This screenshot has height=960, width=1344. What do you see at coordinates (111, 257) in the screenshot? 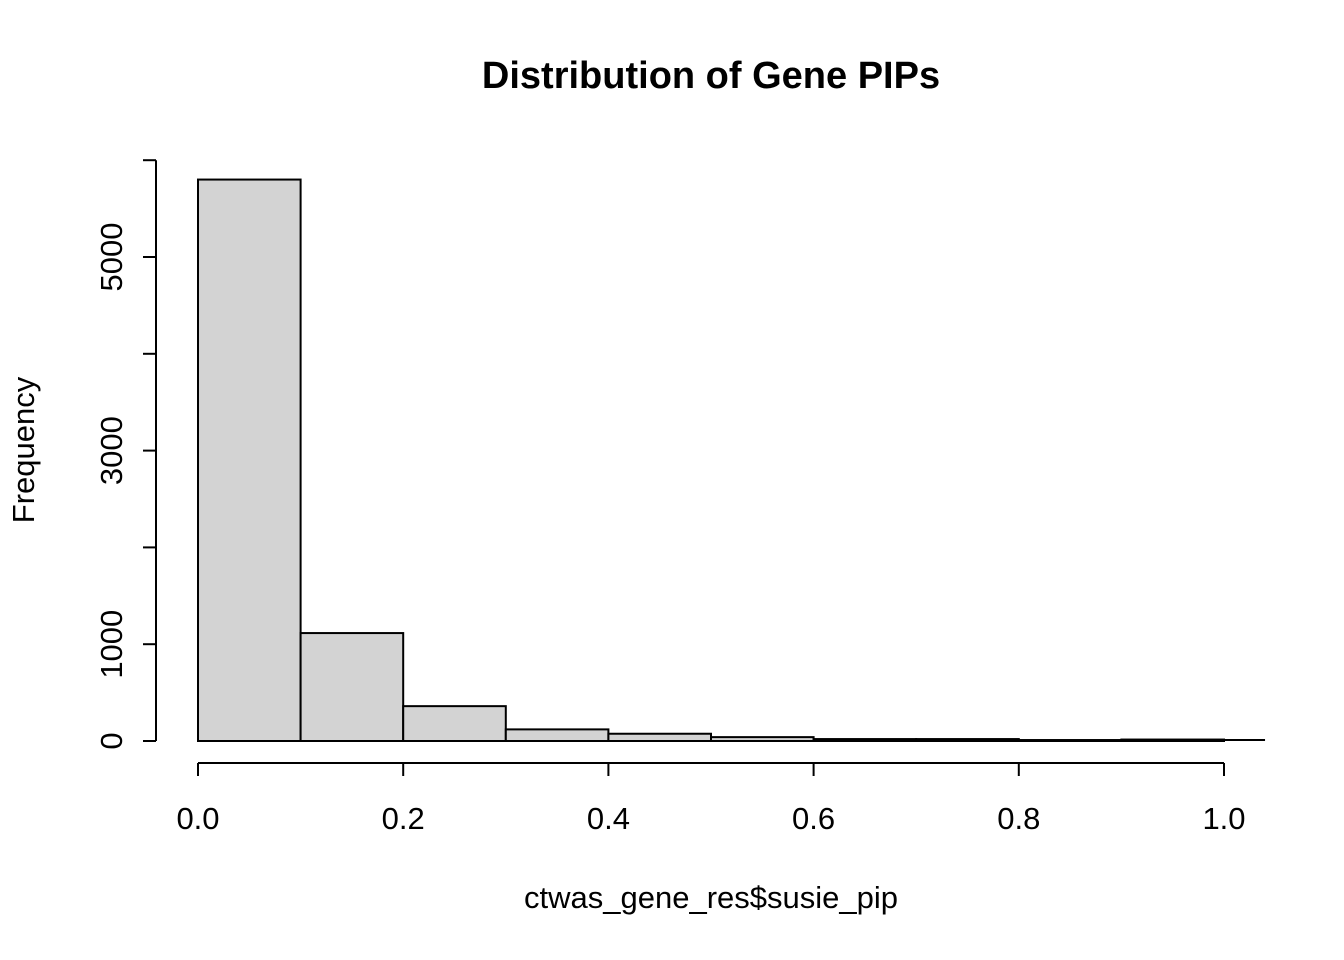
I see `y-tick-label: 5000` at bounding box center [111, 257].